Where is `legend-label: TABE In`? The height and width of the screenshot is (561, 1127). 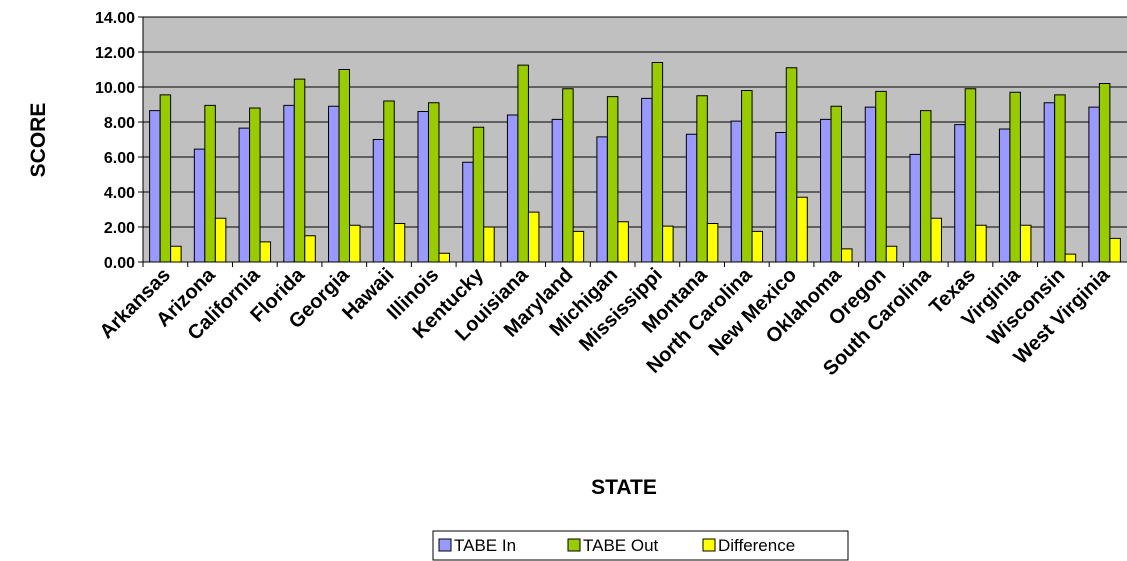 legend-label: TABE In is located at coordinates (485, 545).